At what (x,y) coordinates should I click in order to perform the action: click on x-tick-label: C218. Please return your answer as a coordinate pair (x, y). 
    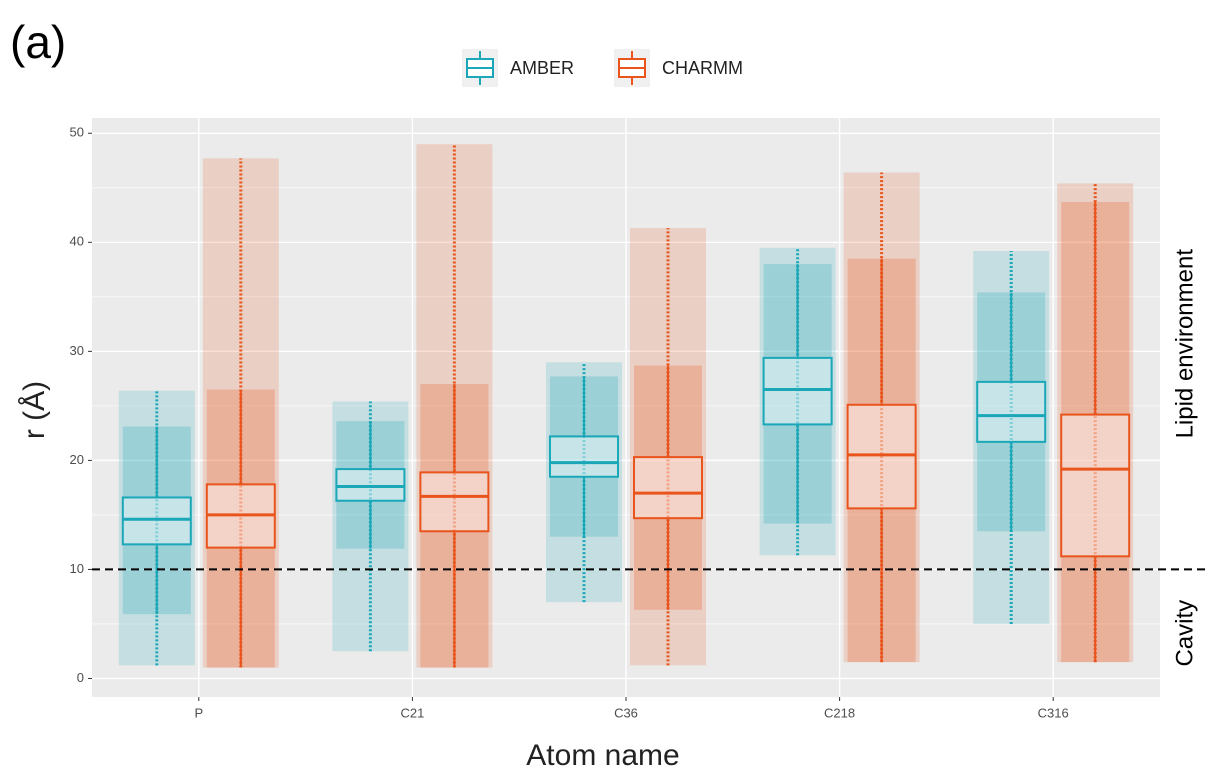
    Looking at the image, I should click on (839, 712).